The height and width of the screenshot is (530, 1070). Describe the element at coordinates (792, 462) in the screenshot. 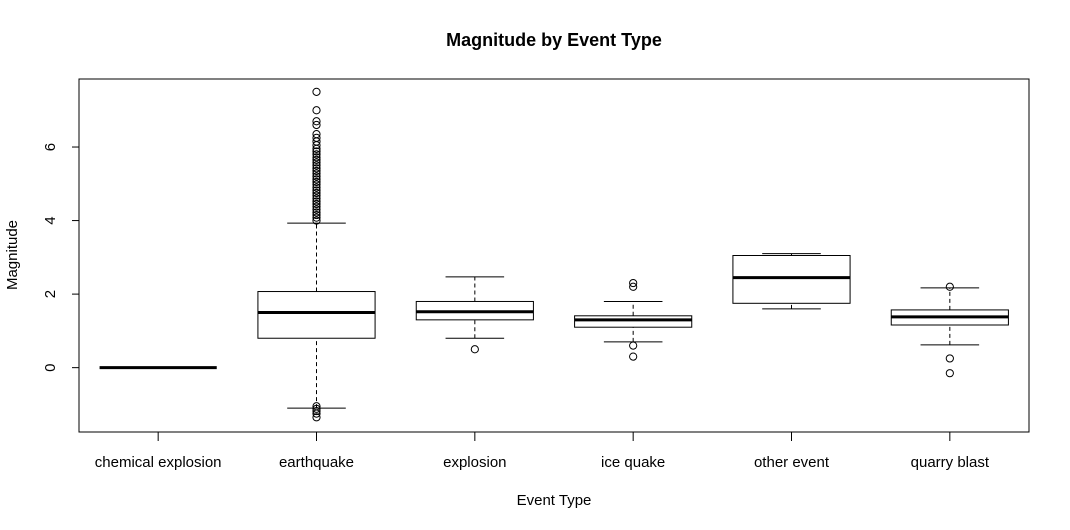

I see `x-tick-label: other event` at that location.